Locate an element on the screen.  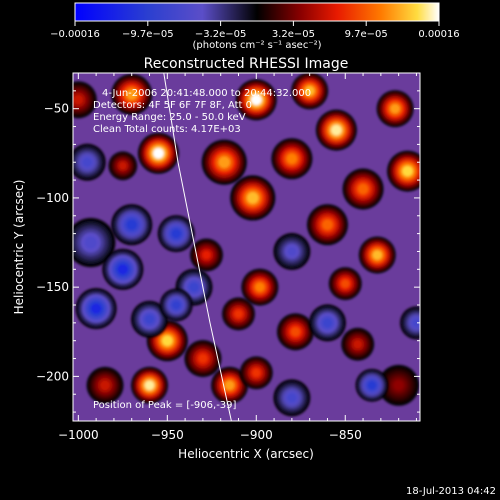
annotation-time-range: 4-Jun-2006 20:41:48.000 to 20:44:32.000 is located at coordinates (206, 93).